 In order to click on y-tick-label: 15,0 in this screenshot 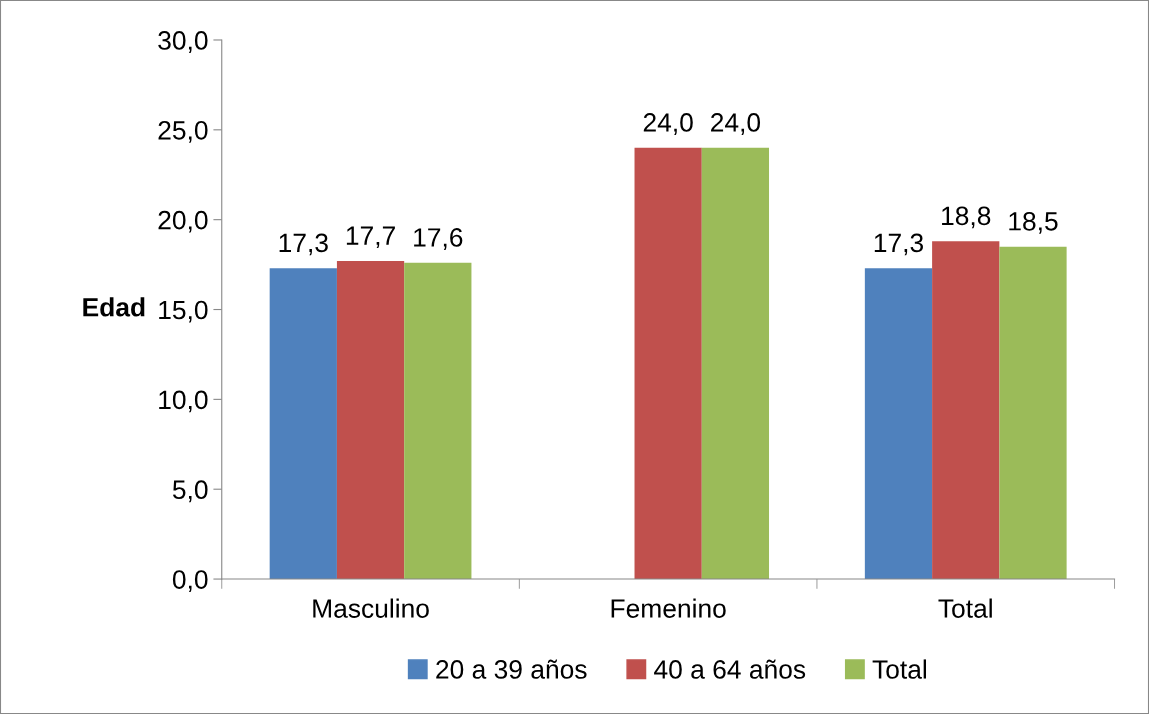, I will do `click(183, 311)`.